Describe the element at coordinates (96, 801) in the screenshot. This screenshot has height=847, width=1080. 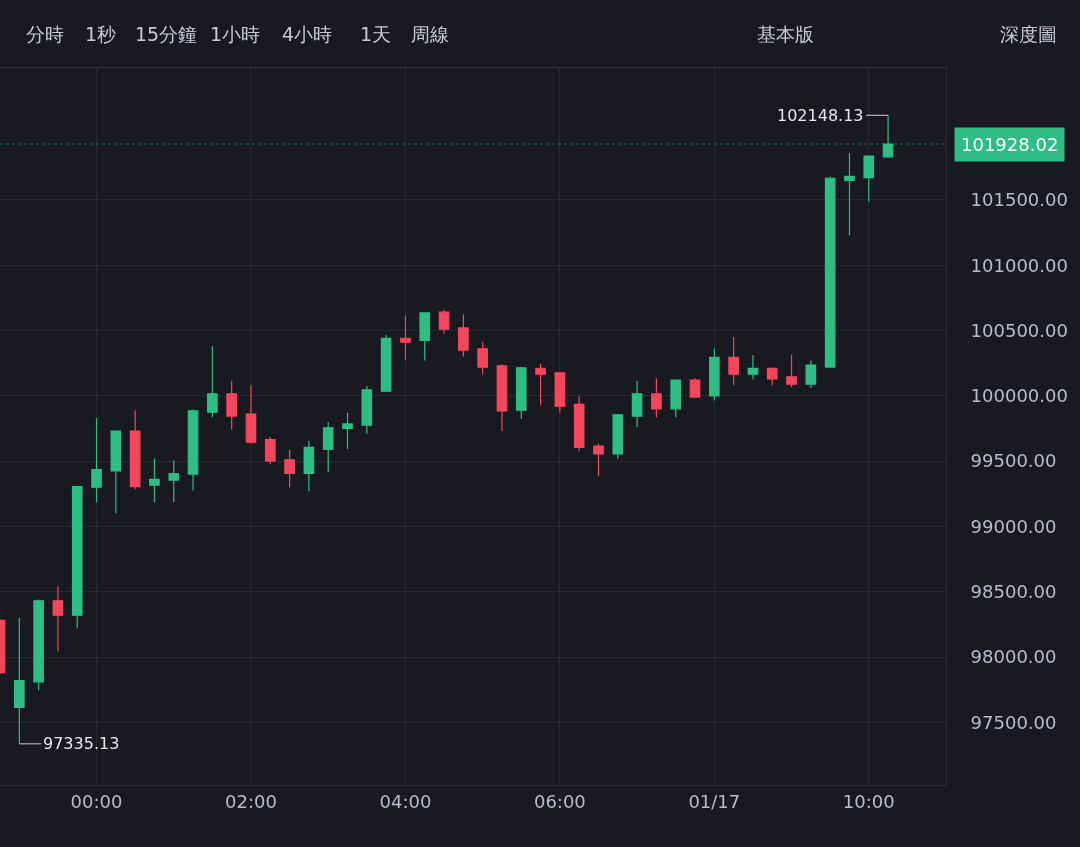
I see `x-tick-label: 00:00` at that location.